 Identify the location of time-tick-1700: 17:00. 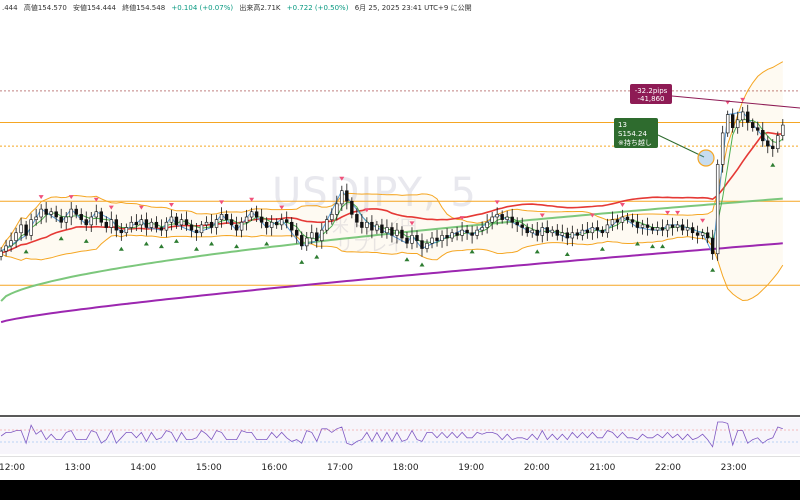
(340, 468).